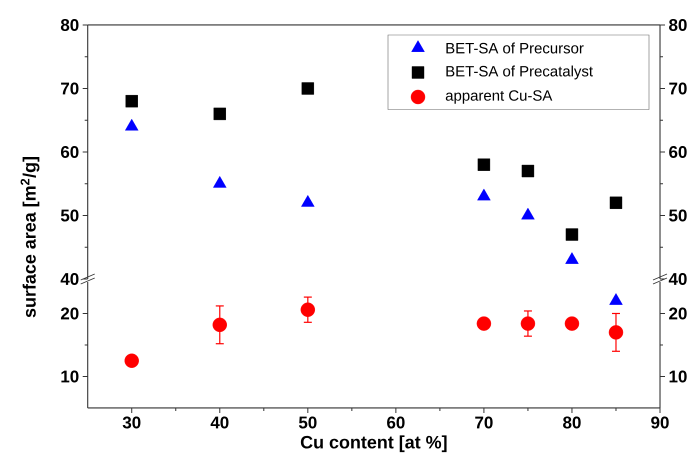  Describe the element at coordinates (678, 215) in the screenshot. I see `y2-tick-label: 50` at that location.